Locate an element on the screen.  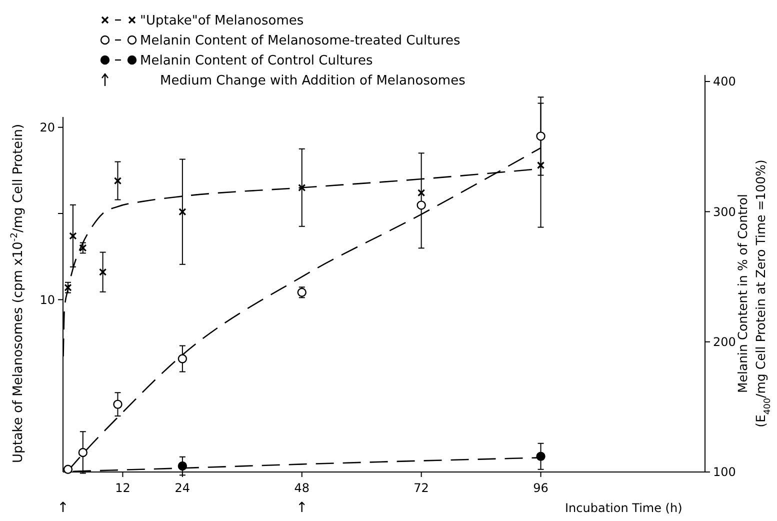
y-tick-label: 20 is located at coordinates (47, 127).